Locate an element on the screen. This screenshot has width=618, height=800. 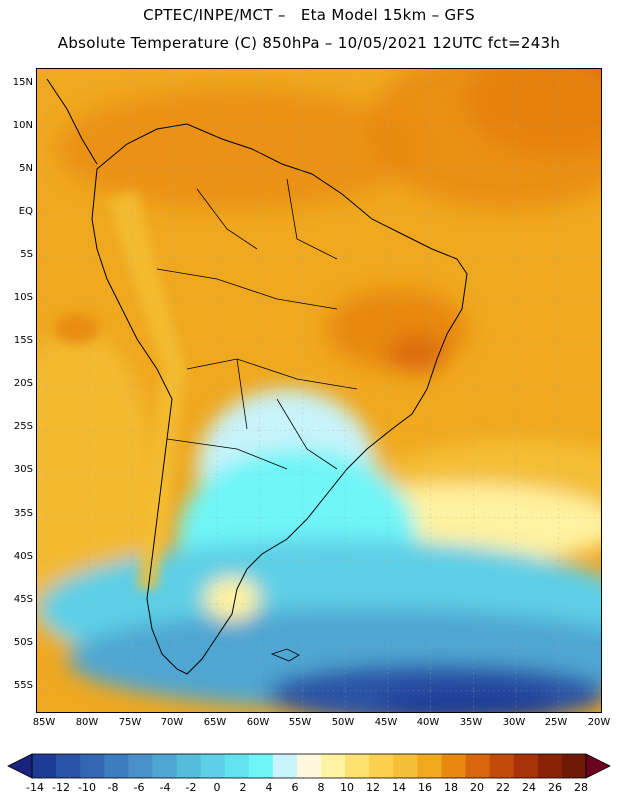
lat-label: 45S is located at coordinates (23, 599).